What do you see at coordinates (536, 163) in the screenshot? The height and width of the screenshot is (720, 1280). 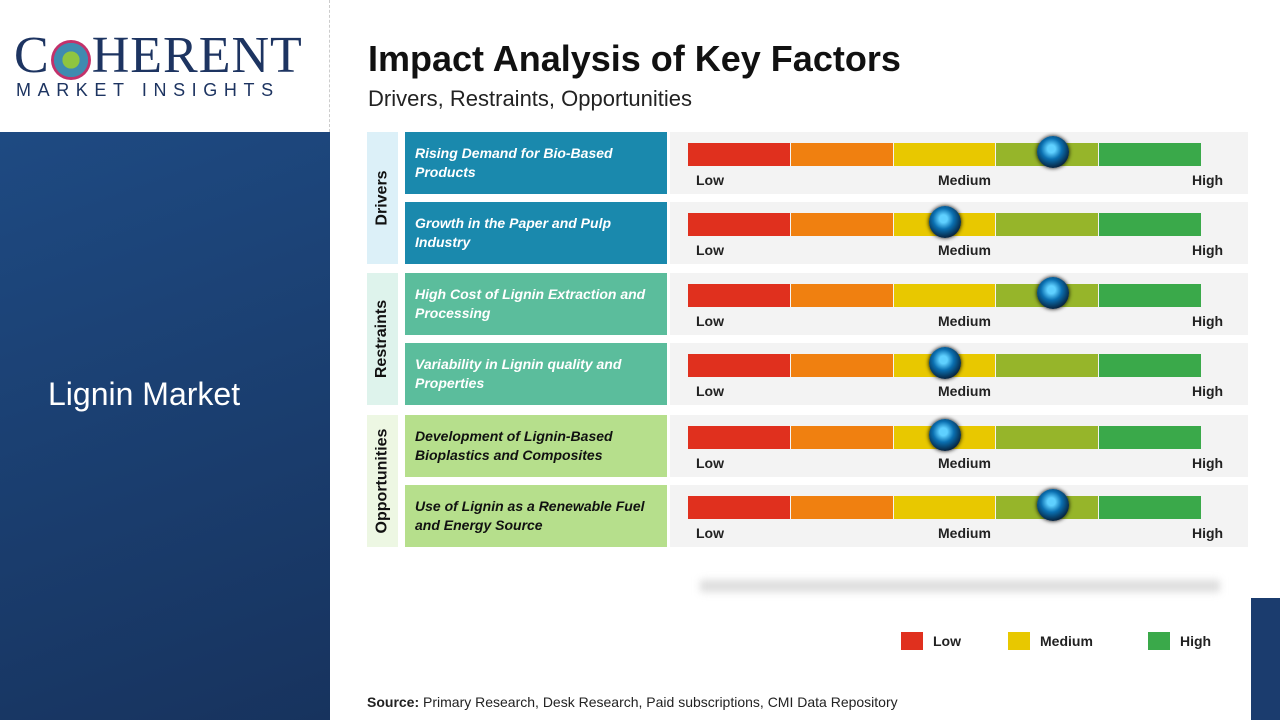 I see `factor-label: Rising Demand for Bio-Based Products` at bounding box center [536, 163].